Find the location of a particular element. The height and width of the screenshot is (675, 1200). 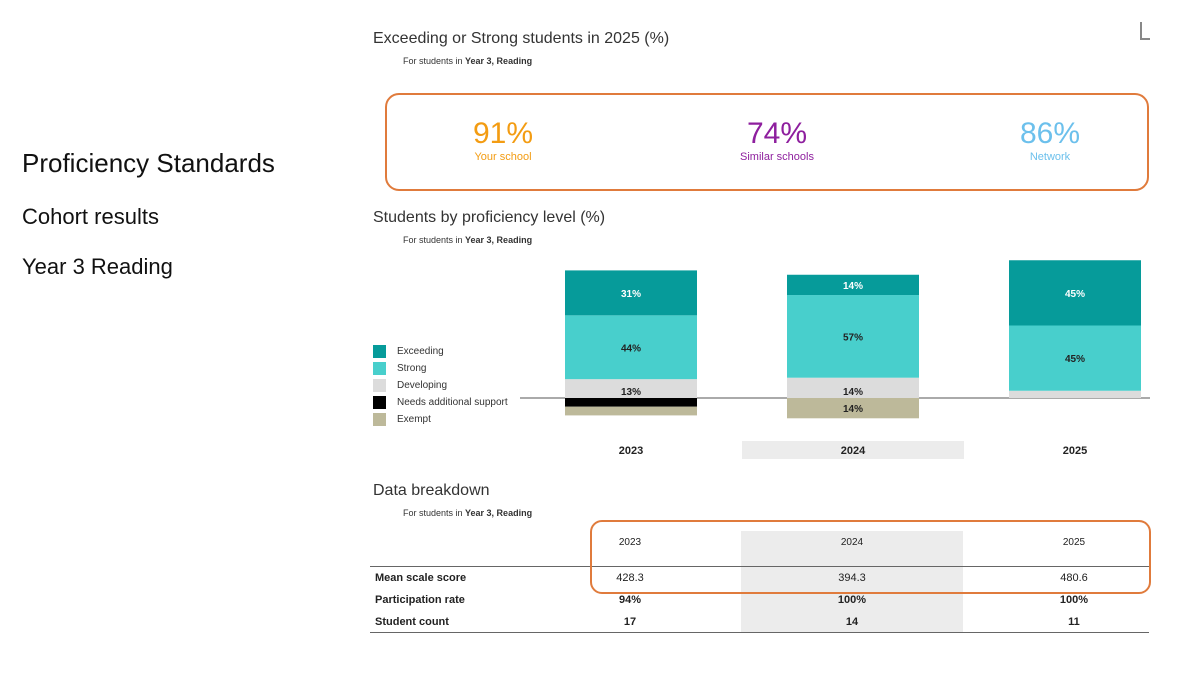

table-cell: 94% is located at coordinates (630, 600).